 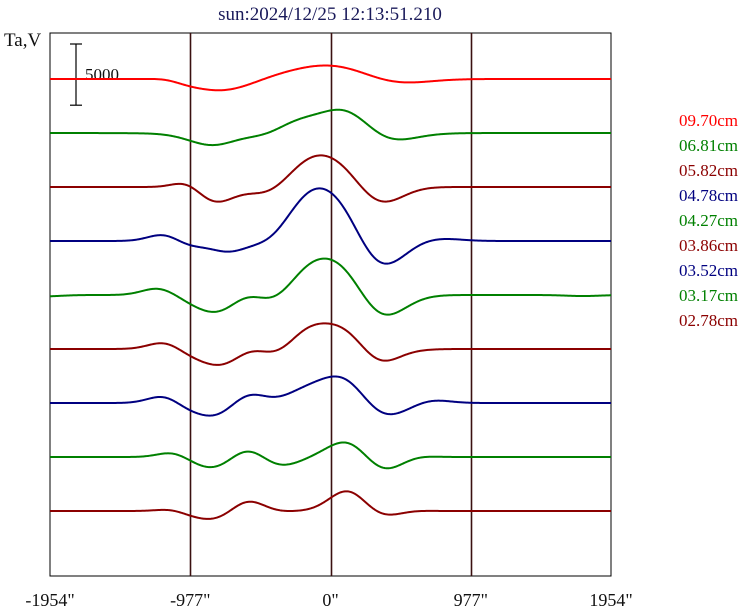 I want to click on x-tick-label: 0", so click(x=330, y=599).